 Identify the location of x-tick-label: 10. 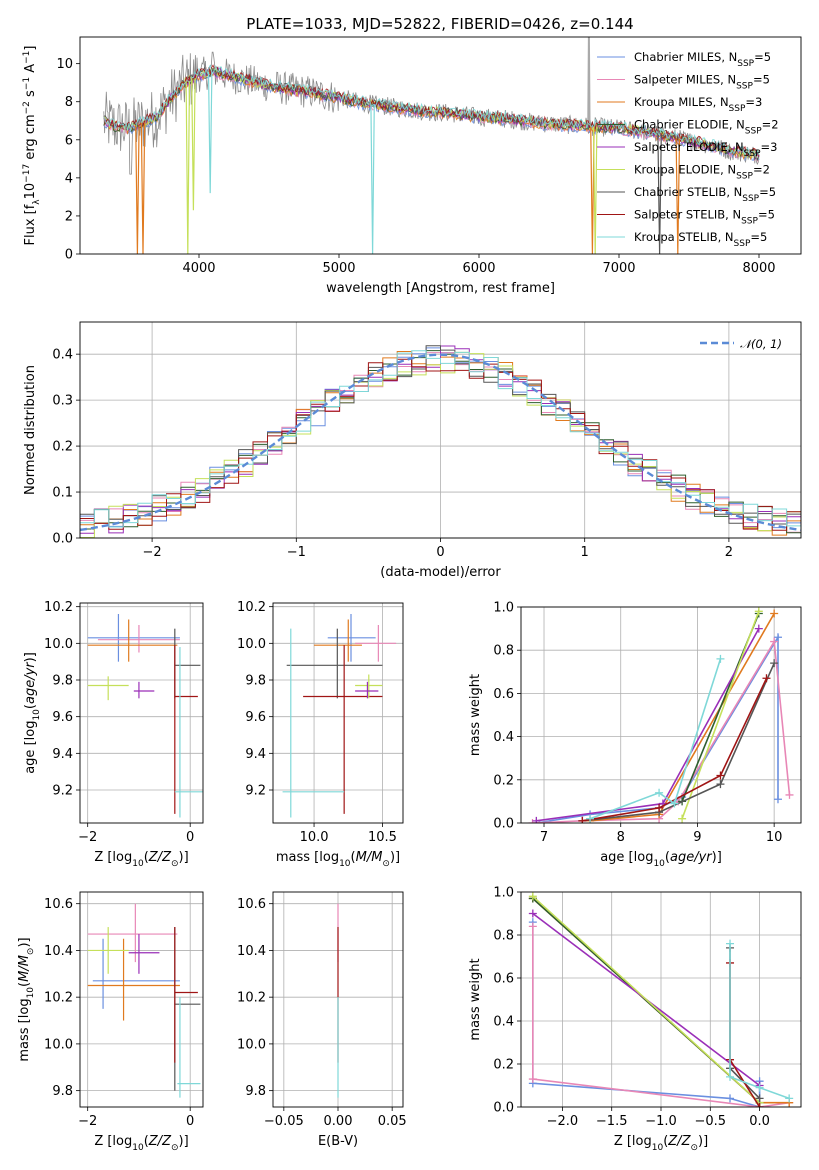
(774, 837).